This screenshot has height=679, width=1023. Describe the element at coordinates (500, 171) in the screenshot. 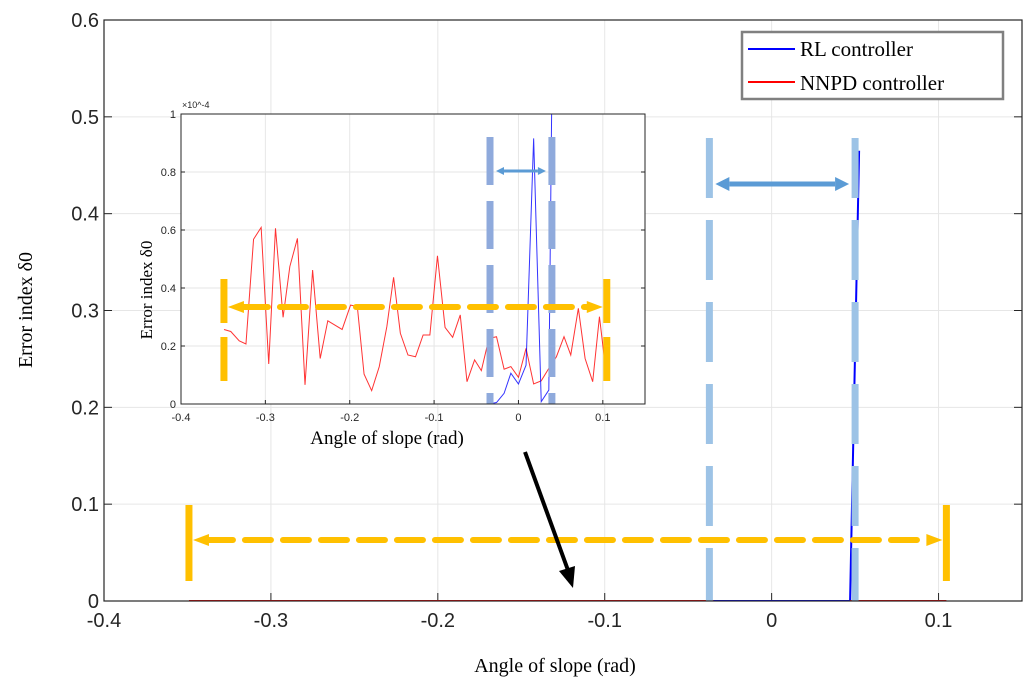

I see `inset-blue-arrow-head-left` at that location.